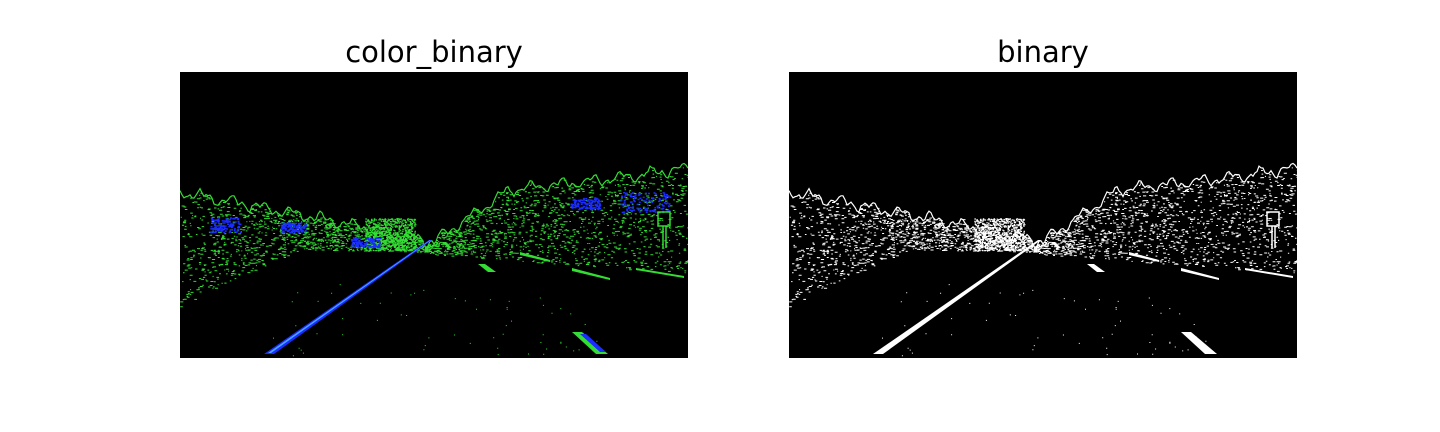  What do you see at coordinates (434, 52) in the screenshot?
I see `panel-title-color-binary: color_binary` at bounding box center [434, 52].